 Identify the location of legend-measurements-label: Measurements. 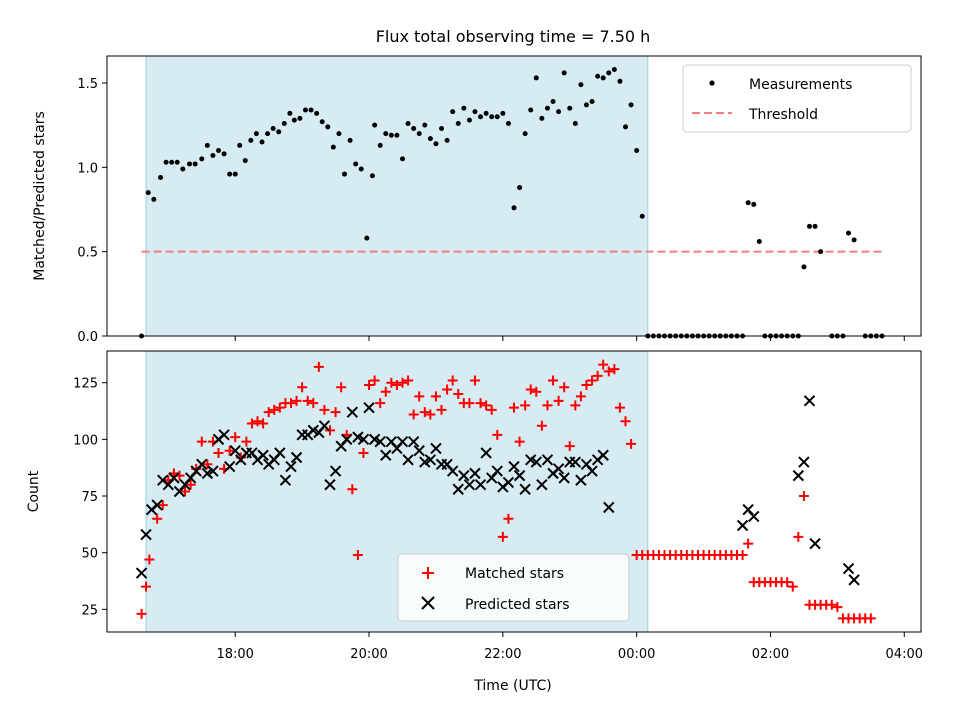
(800, 85).